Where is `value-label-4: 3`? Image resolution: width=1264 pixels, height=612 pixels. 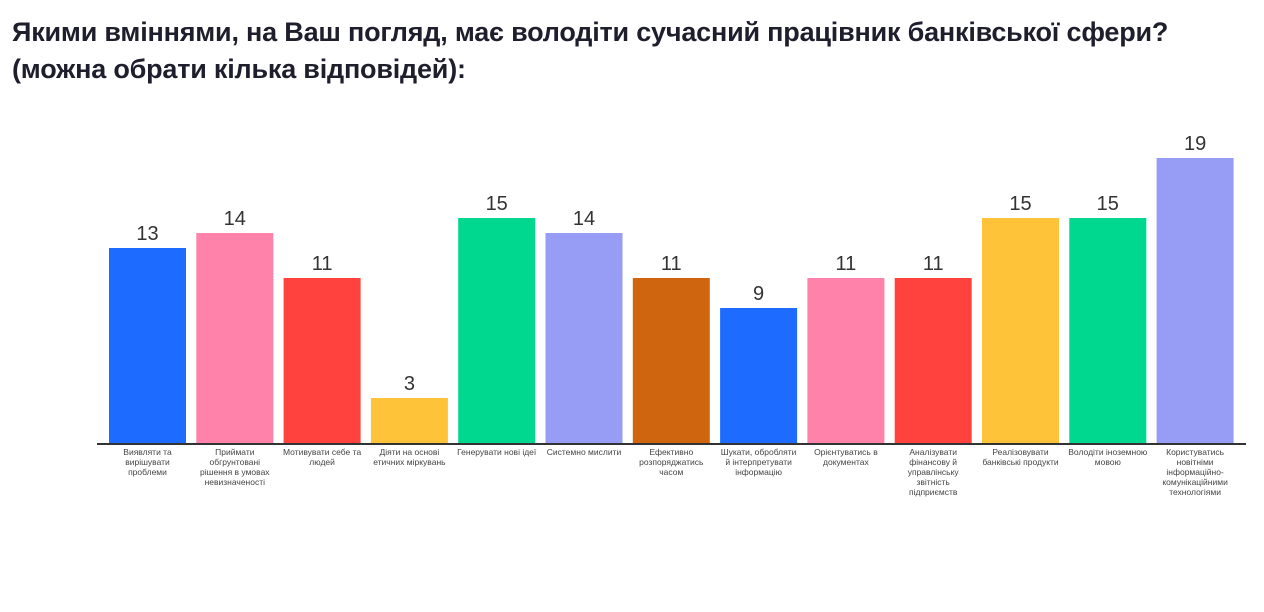
value-label-4: 3 is located at coordinates (409, 384).